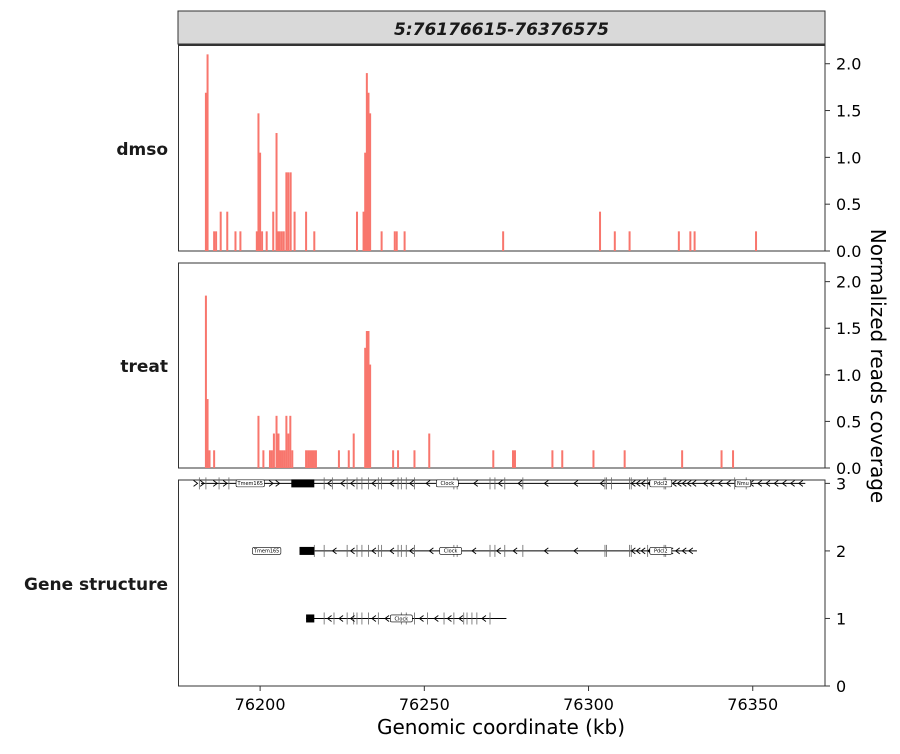 This screenshot has height=754, width=900. Describe the element at coordinates (501, 27) in the screenshot. I see `facet-strip` at that location.